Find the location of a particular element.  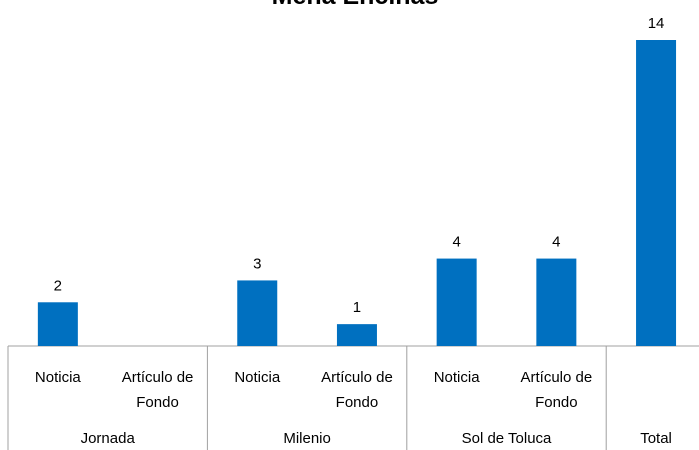

group-label: Sol de Toluca is located at coordinates (507, 438).